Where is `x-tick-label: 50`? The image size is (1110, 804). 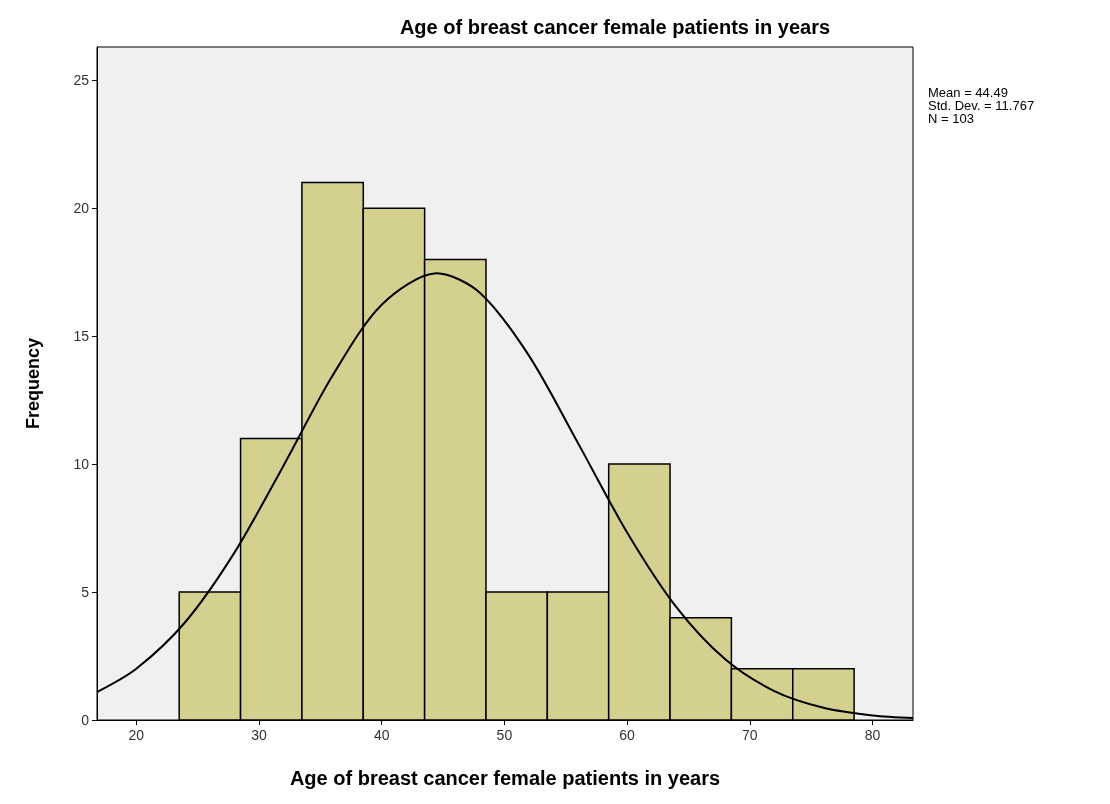
x-tick-label: 50 is located at coordinates (504, 735).